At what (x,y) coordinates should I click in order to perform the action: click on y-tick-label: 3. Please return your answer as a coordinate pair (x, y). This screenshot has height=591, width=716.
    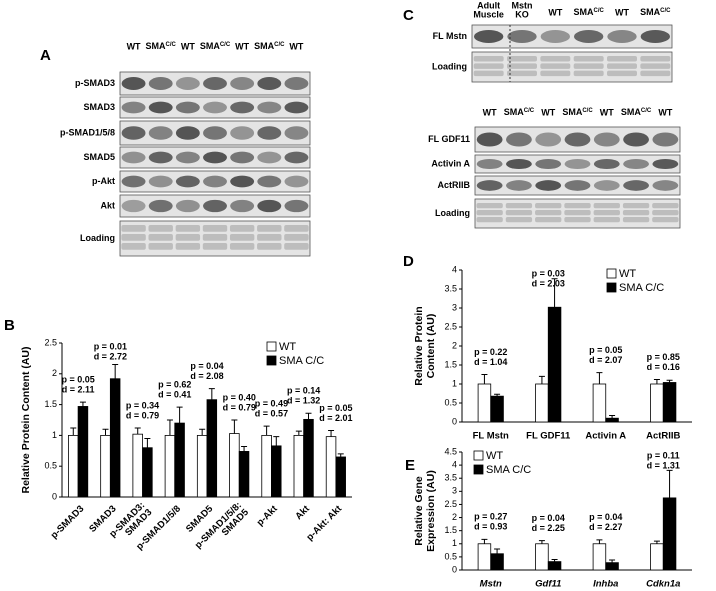
    Looking at the image, I should click on (454, 491).